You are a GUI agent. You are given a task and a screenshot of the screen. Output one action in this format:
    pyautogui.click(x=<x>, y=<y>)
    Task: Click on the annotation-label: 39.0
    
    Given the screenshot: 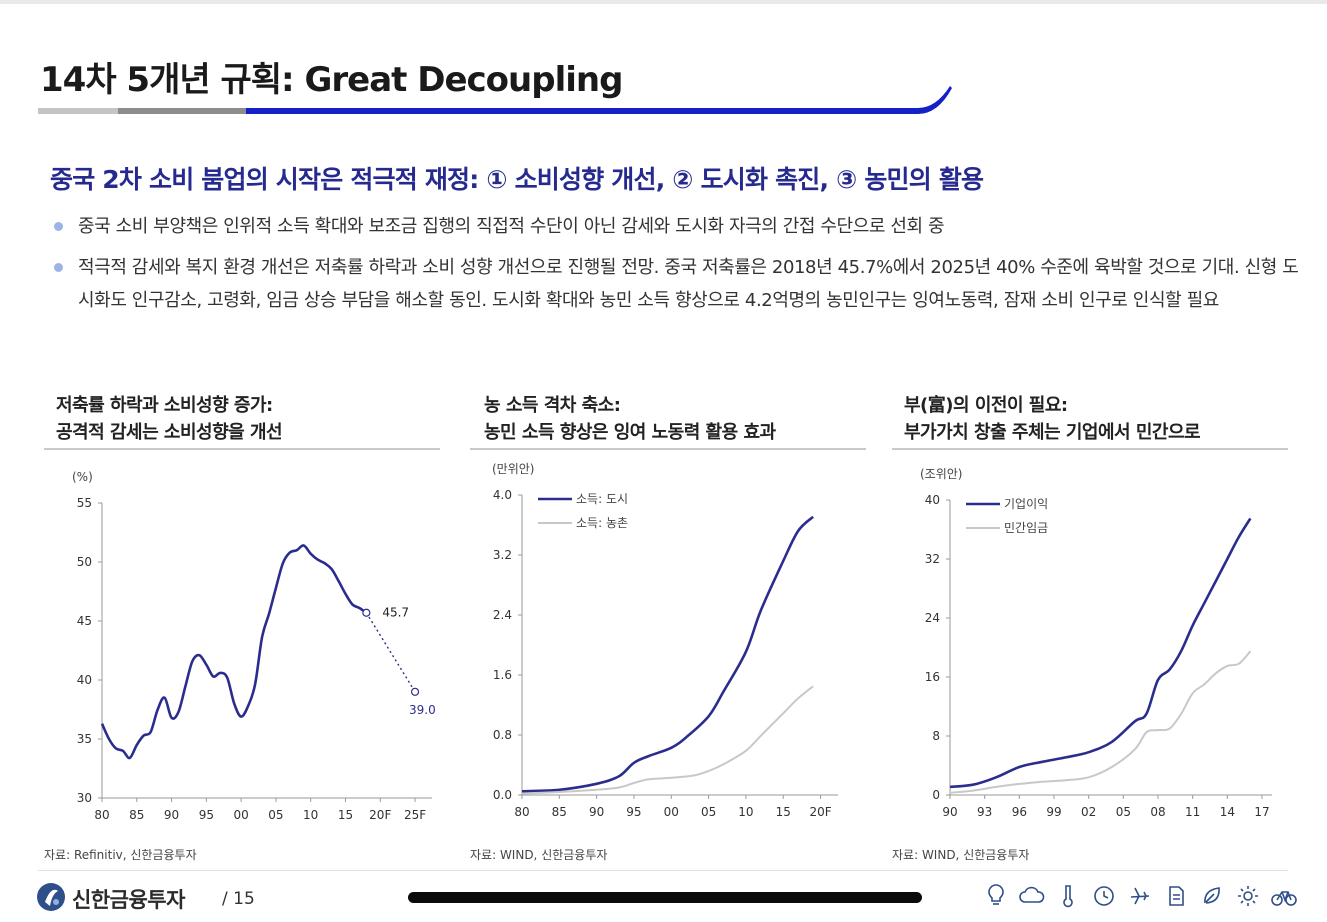 What is the action you would take?
    pyautogui.click(x=422, y=710)
    